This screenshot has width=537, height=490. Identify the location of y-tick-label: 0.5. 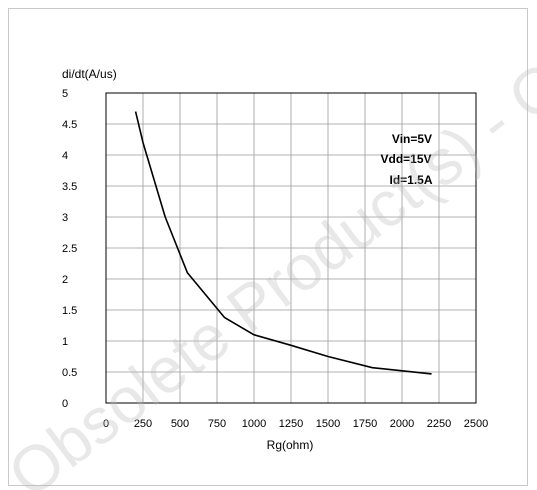
(69, 373).